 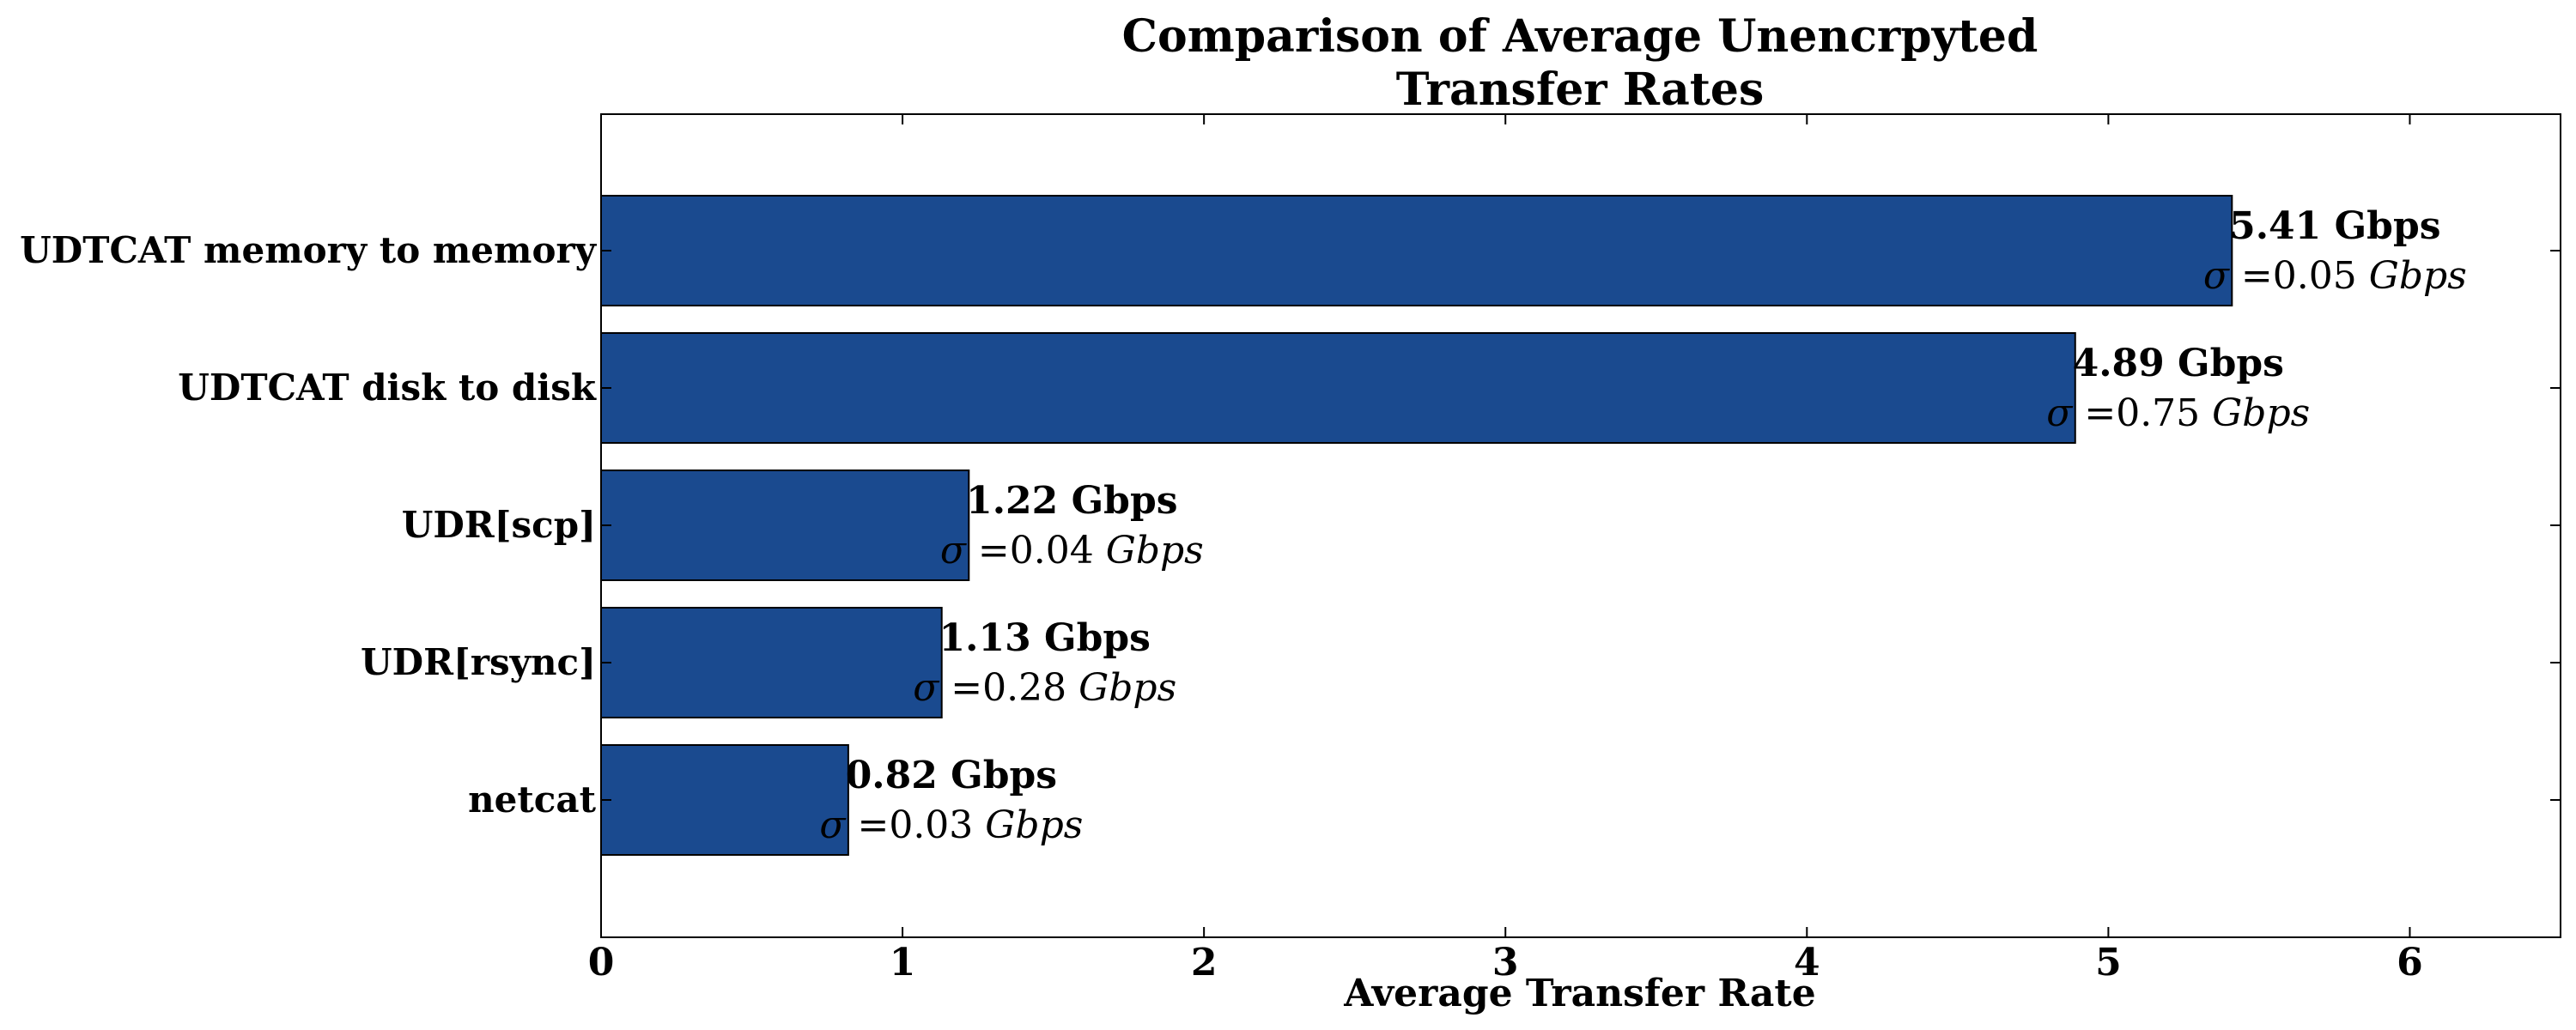 I want to click on data-label-value: 0.82 Gbps, so click(x=951, y=775).